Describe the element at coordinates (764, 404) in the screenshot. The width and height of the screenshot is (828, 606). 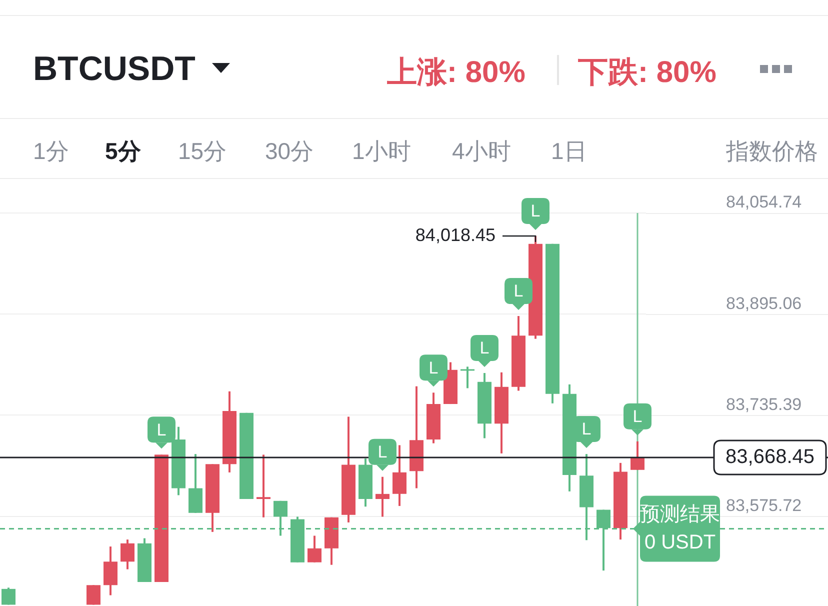
I see `y-tick-label: 83,735.39` at that location.